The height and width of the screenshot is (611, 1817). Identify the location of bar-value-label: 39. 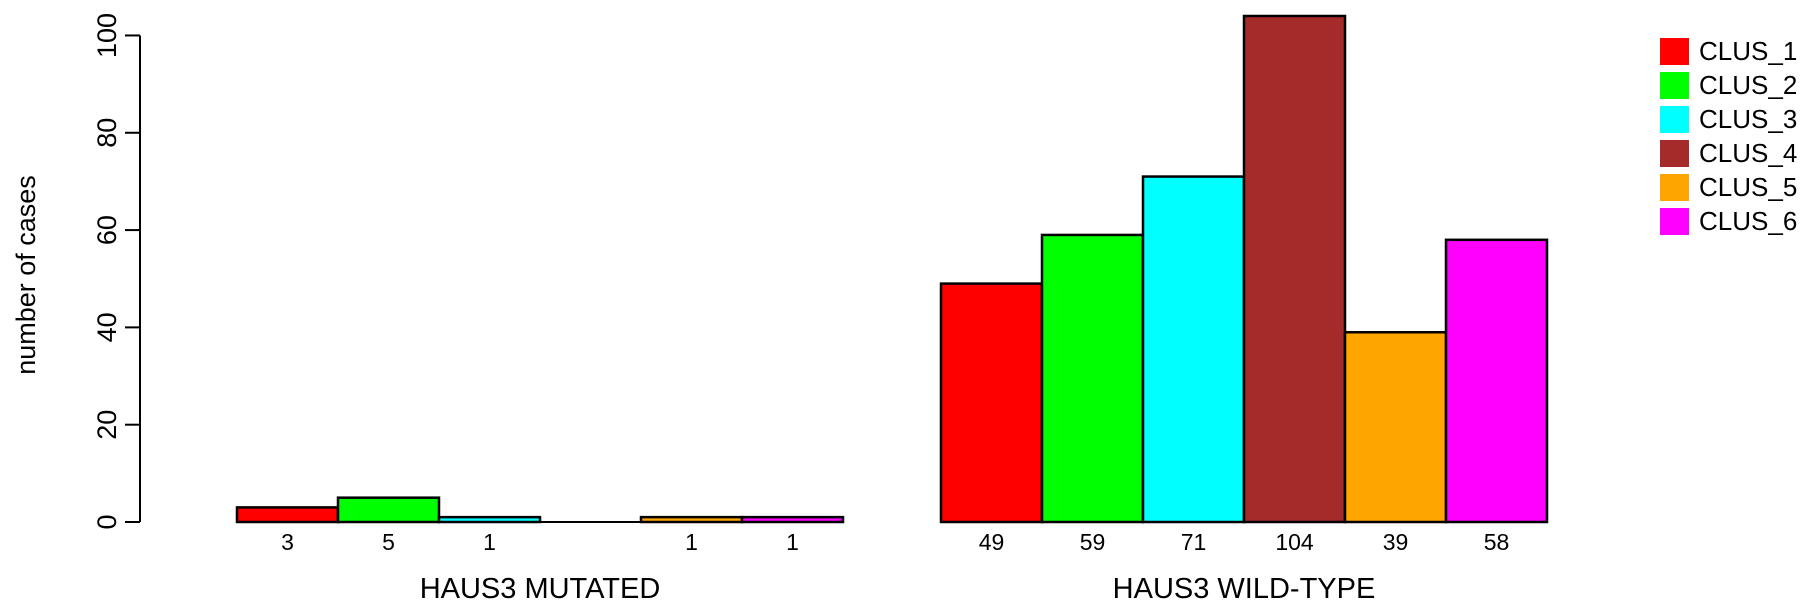
(1396, 542).